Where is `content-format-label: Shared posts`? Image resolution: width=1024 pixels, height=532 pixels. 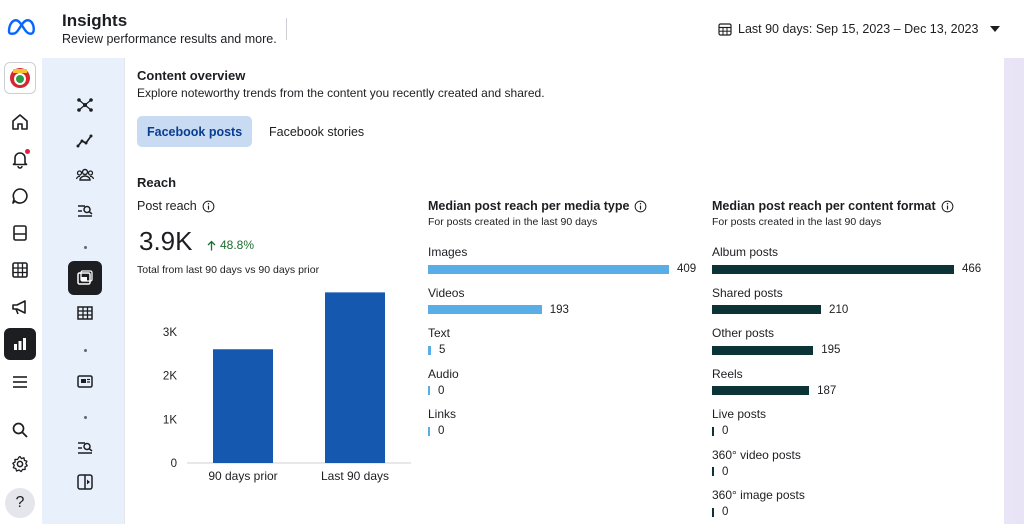
content-format-label: Shared posts is located at coordinates (747, 292).